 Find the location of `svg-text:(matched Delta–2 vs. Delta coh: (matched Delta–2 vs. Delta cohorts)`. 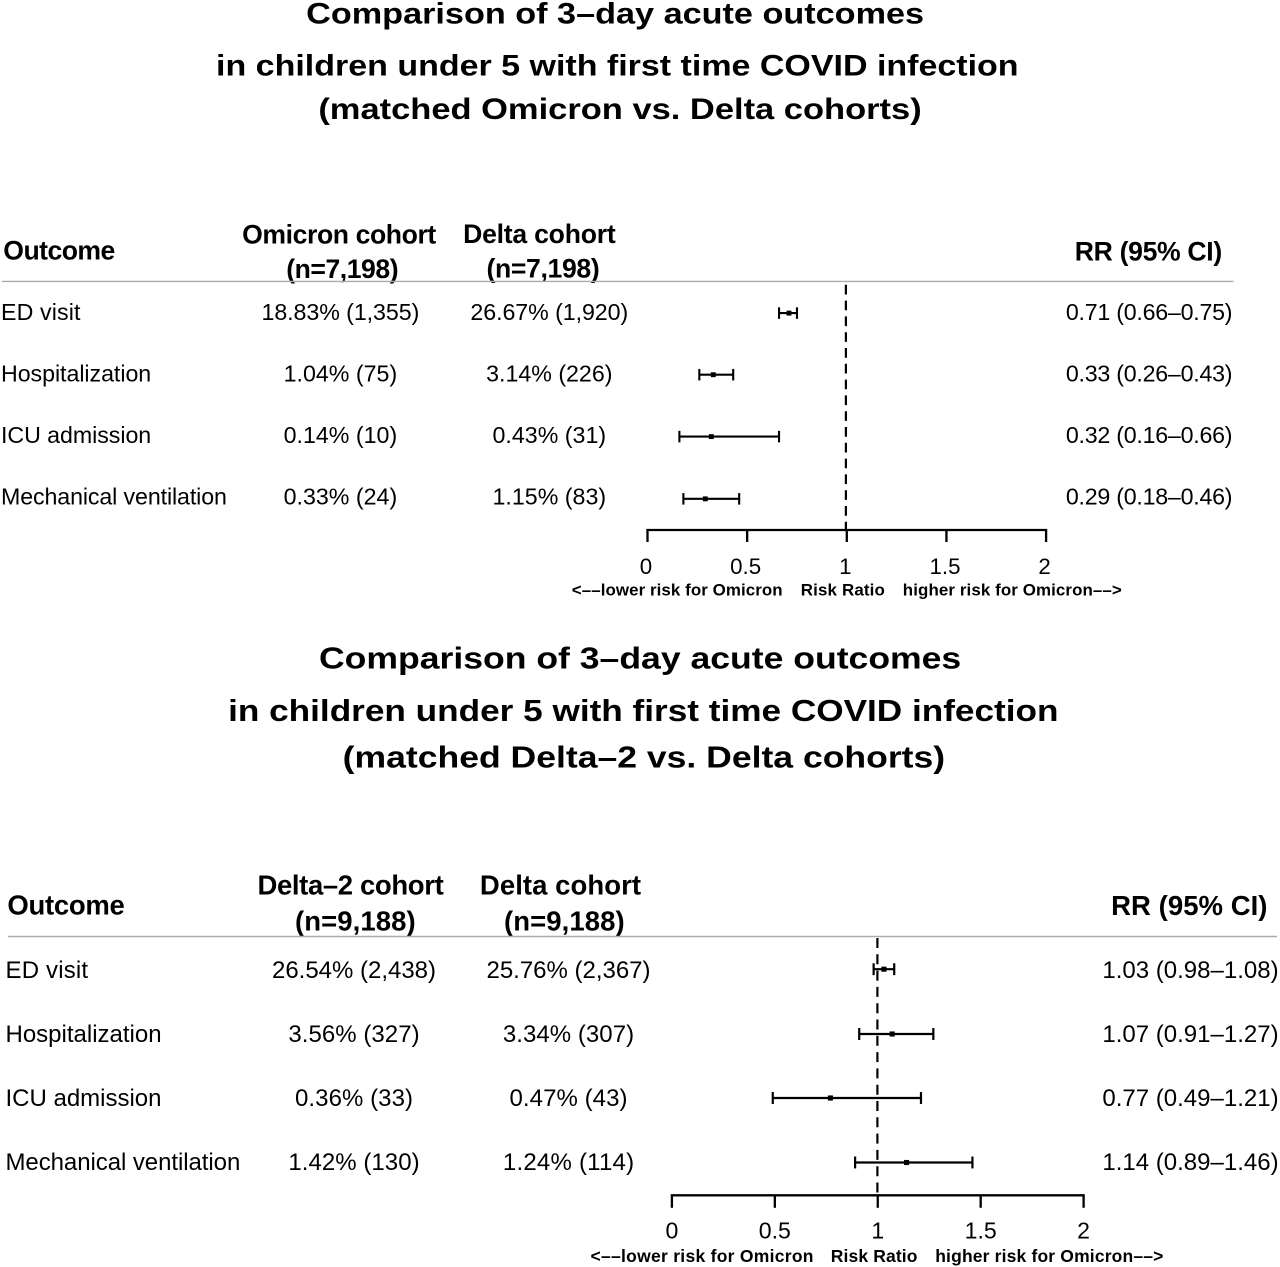

svg-text:(matched Delta–2 vs. Delta coh: (matched Delta–2 vs. Delta cohorts) is located at coordinates (644, 758).